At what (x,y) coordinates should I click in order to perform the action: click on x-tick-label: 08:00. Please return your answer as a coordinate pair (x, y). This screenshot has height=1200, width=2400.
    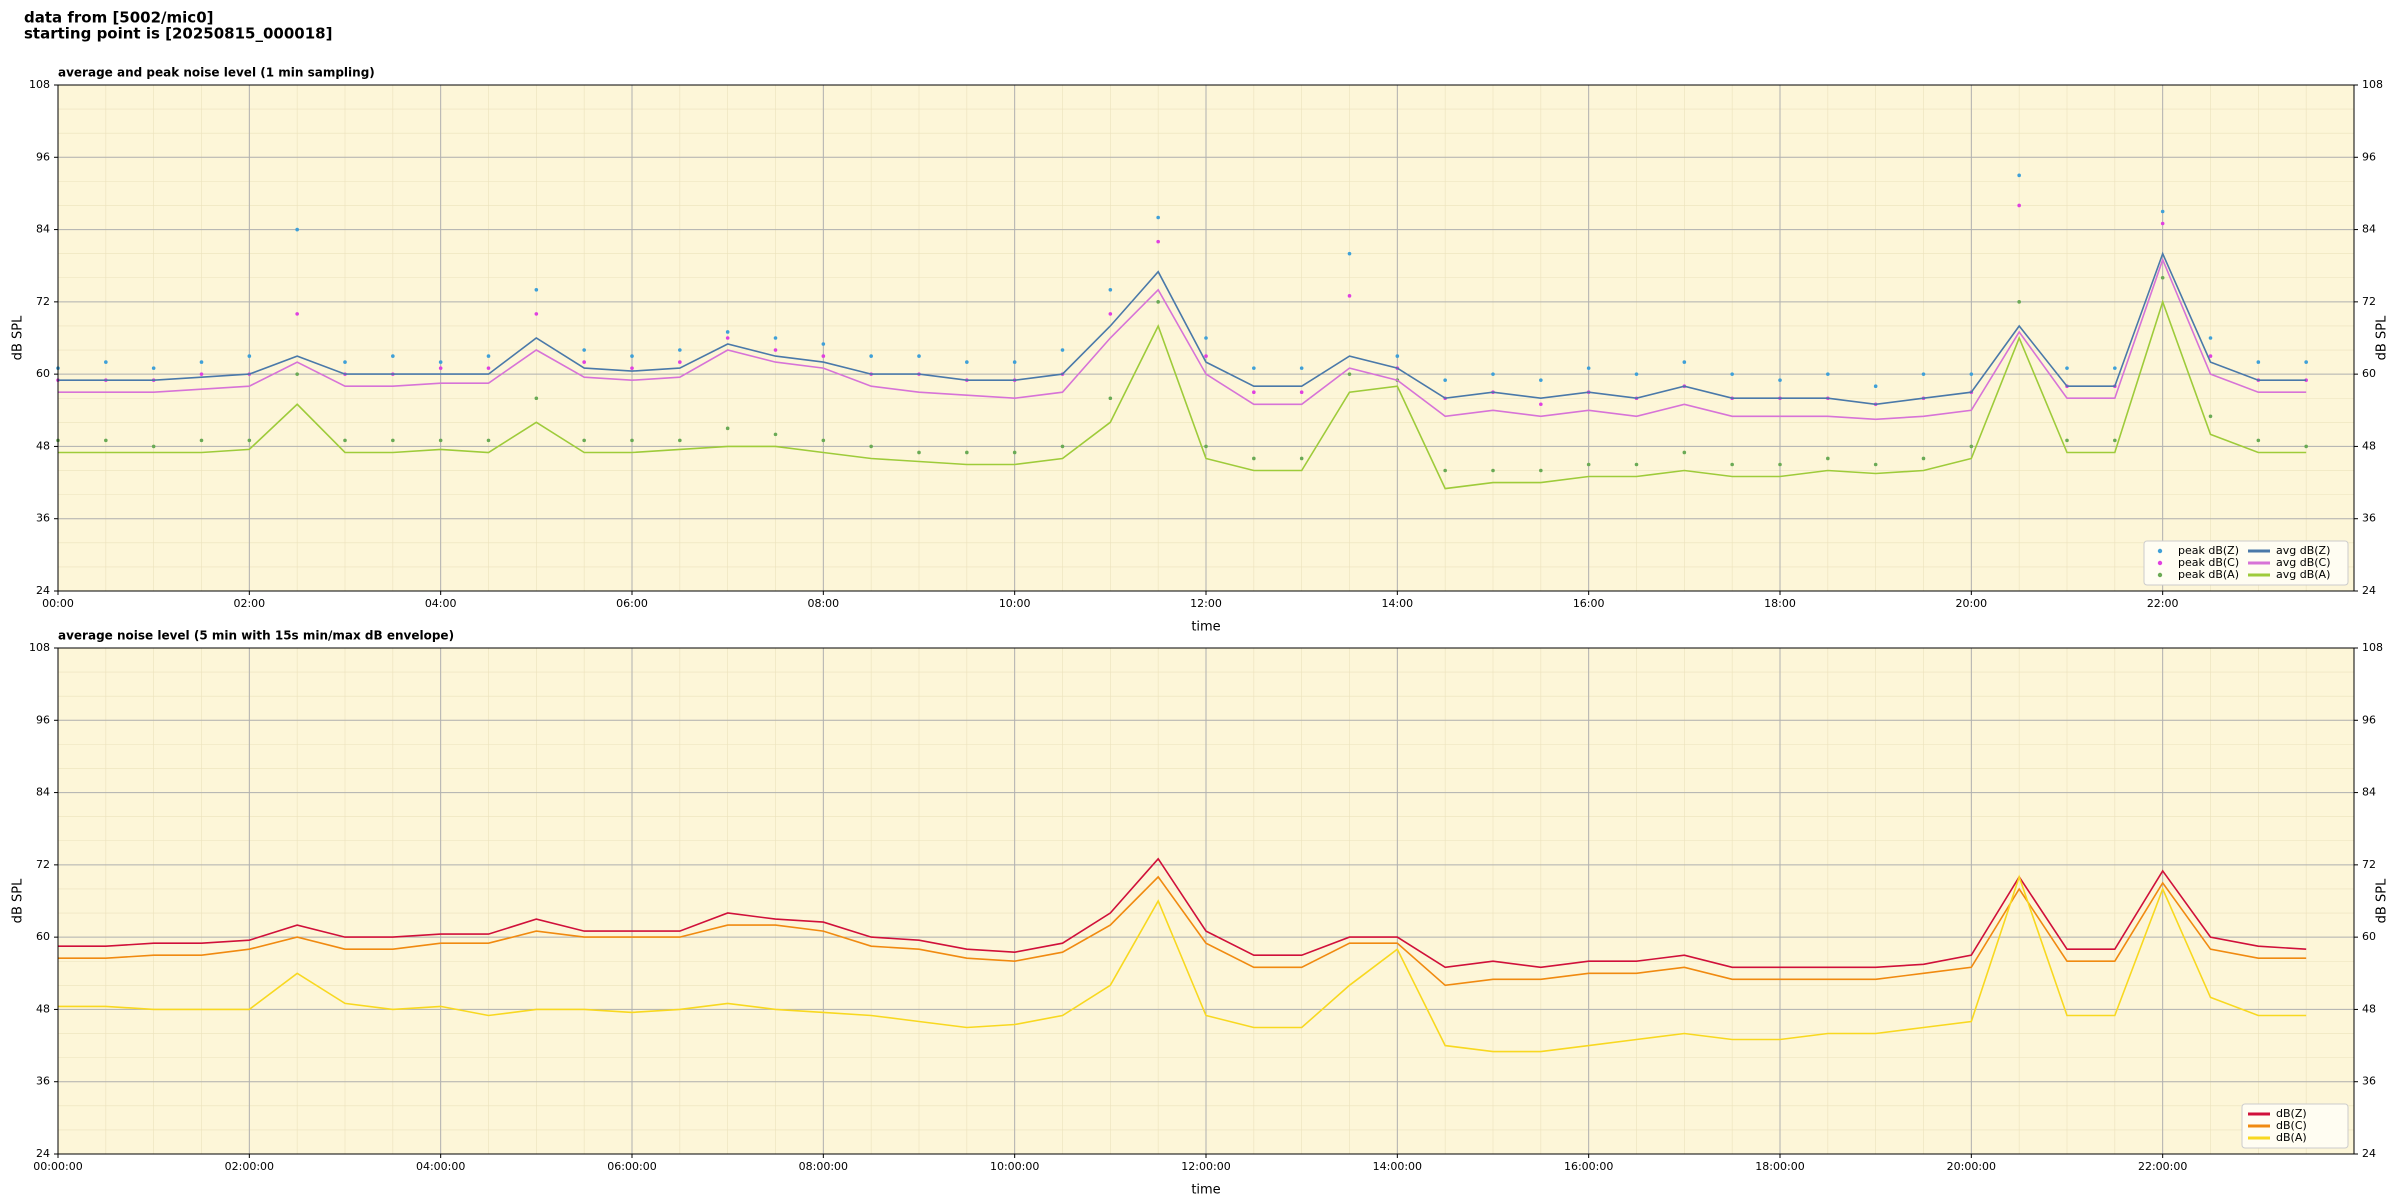
    Looking at the image, I should click on (823, 603).